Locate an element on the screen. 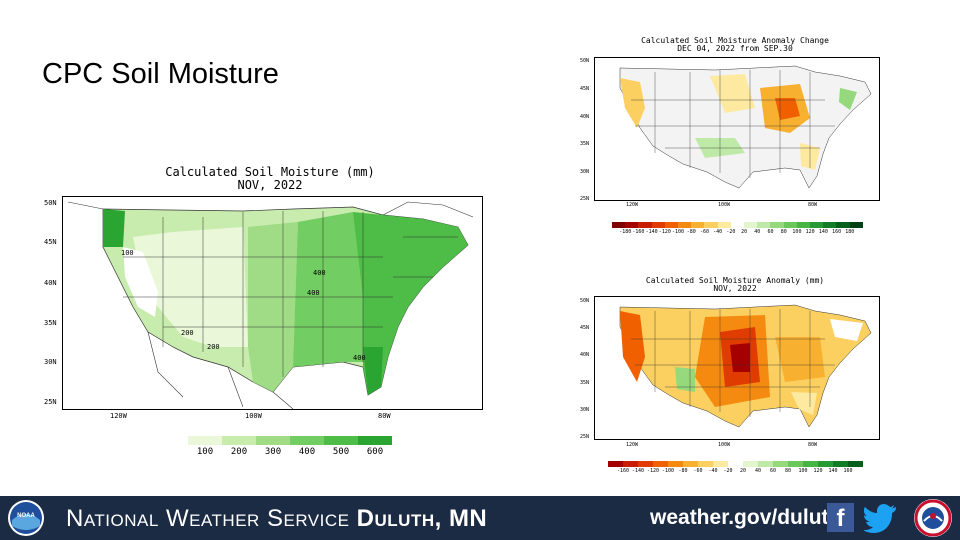  change-wet-ne is located at coordinates (848, 99).